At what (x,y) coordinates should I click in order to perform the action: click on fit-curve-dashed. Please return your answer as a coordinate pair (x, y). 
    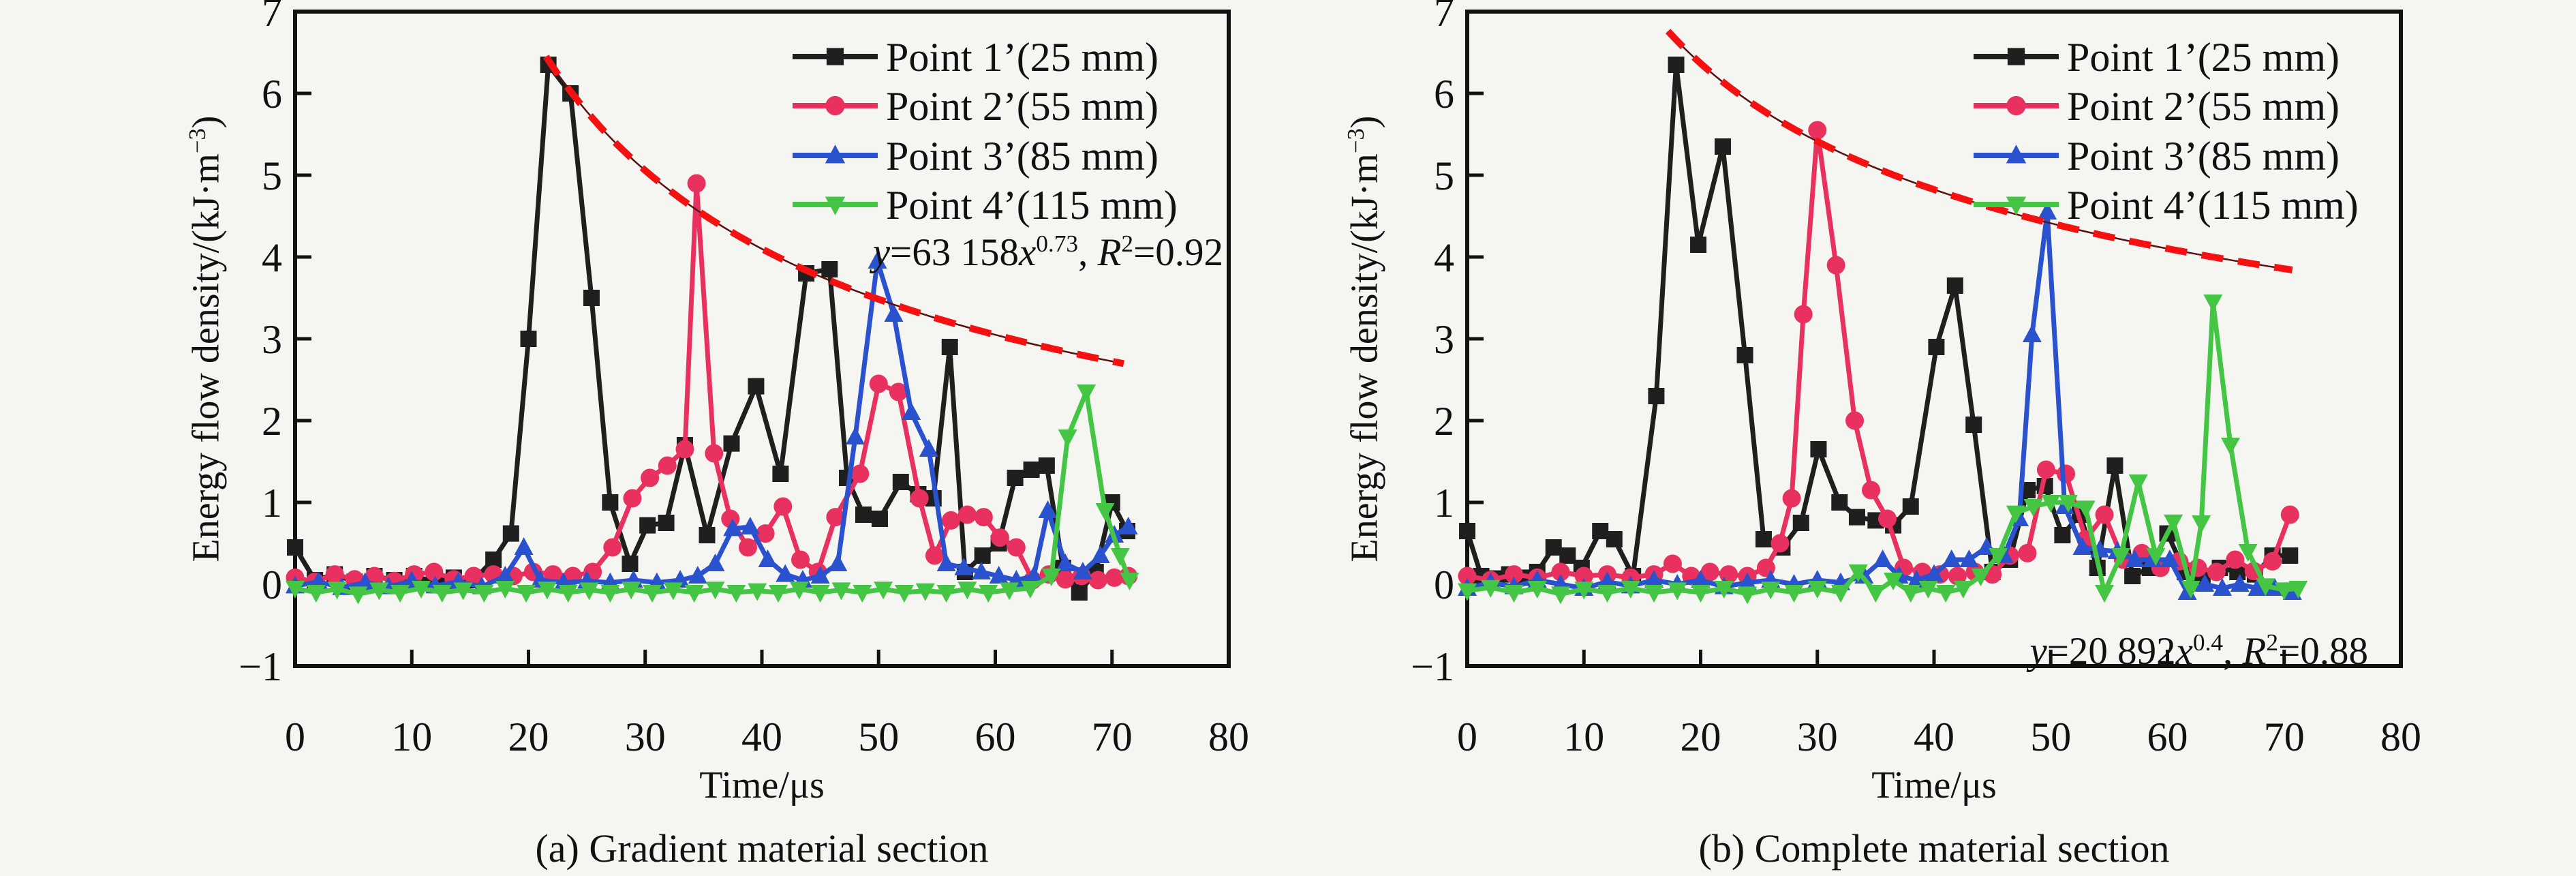
    Looking at the image, I should click on (833, 211).